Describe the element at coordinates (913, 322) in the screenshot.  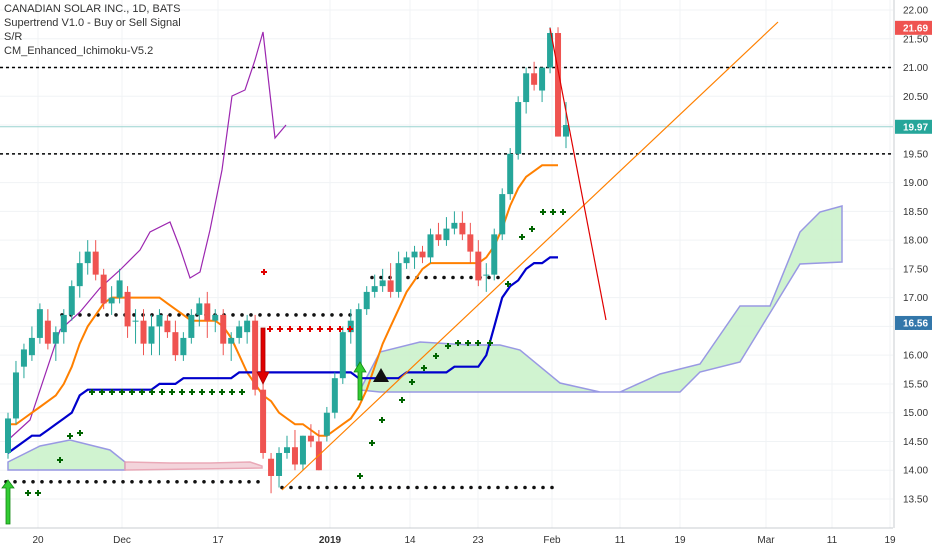
I see `low-price-tag-bg` at that location.